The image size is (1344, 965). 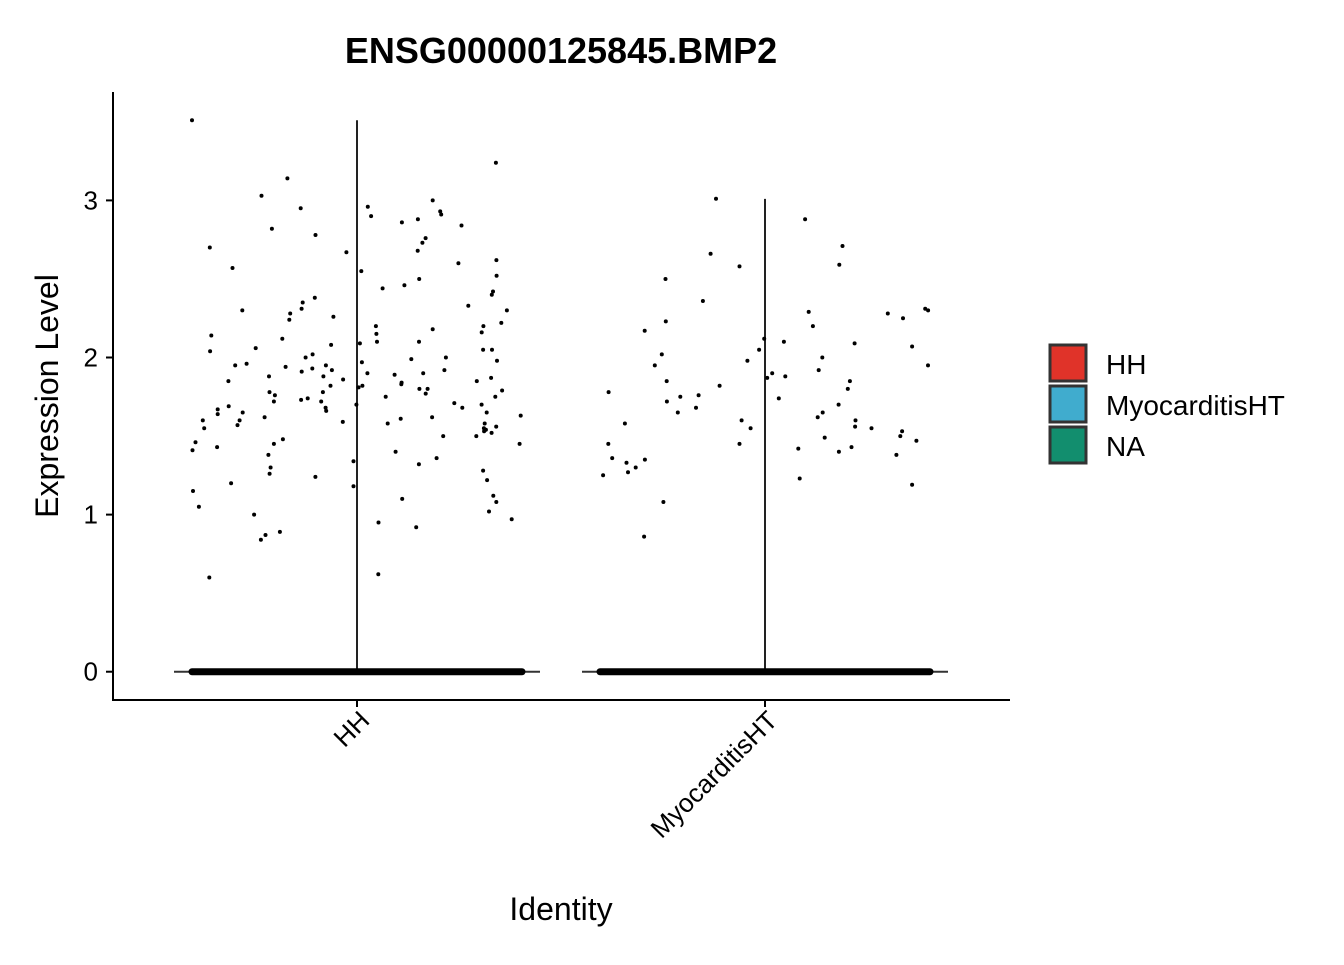 I want to click on legend-swatch, so click(x=1068, y=363).